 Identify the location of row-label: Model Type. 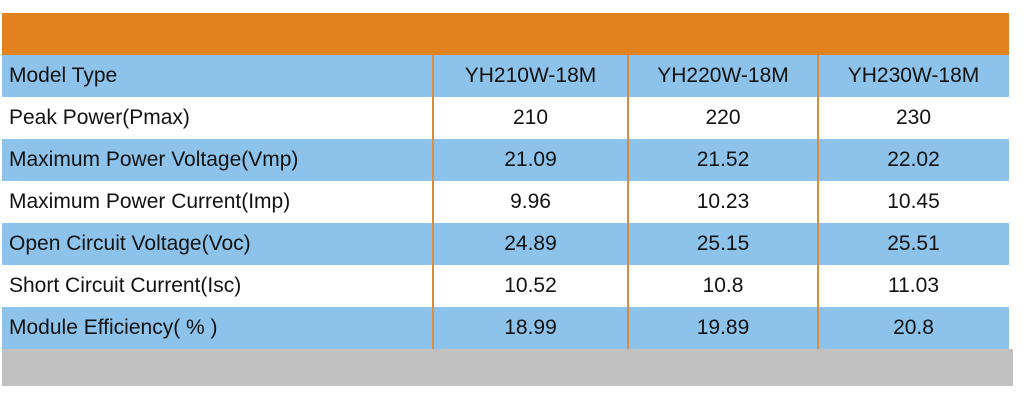
(63, 75).